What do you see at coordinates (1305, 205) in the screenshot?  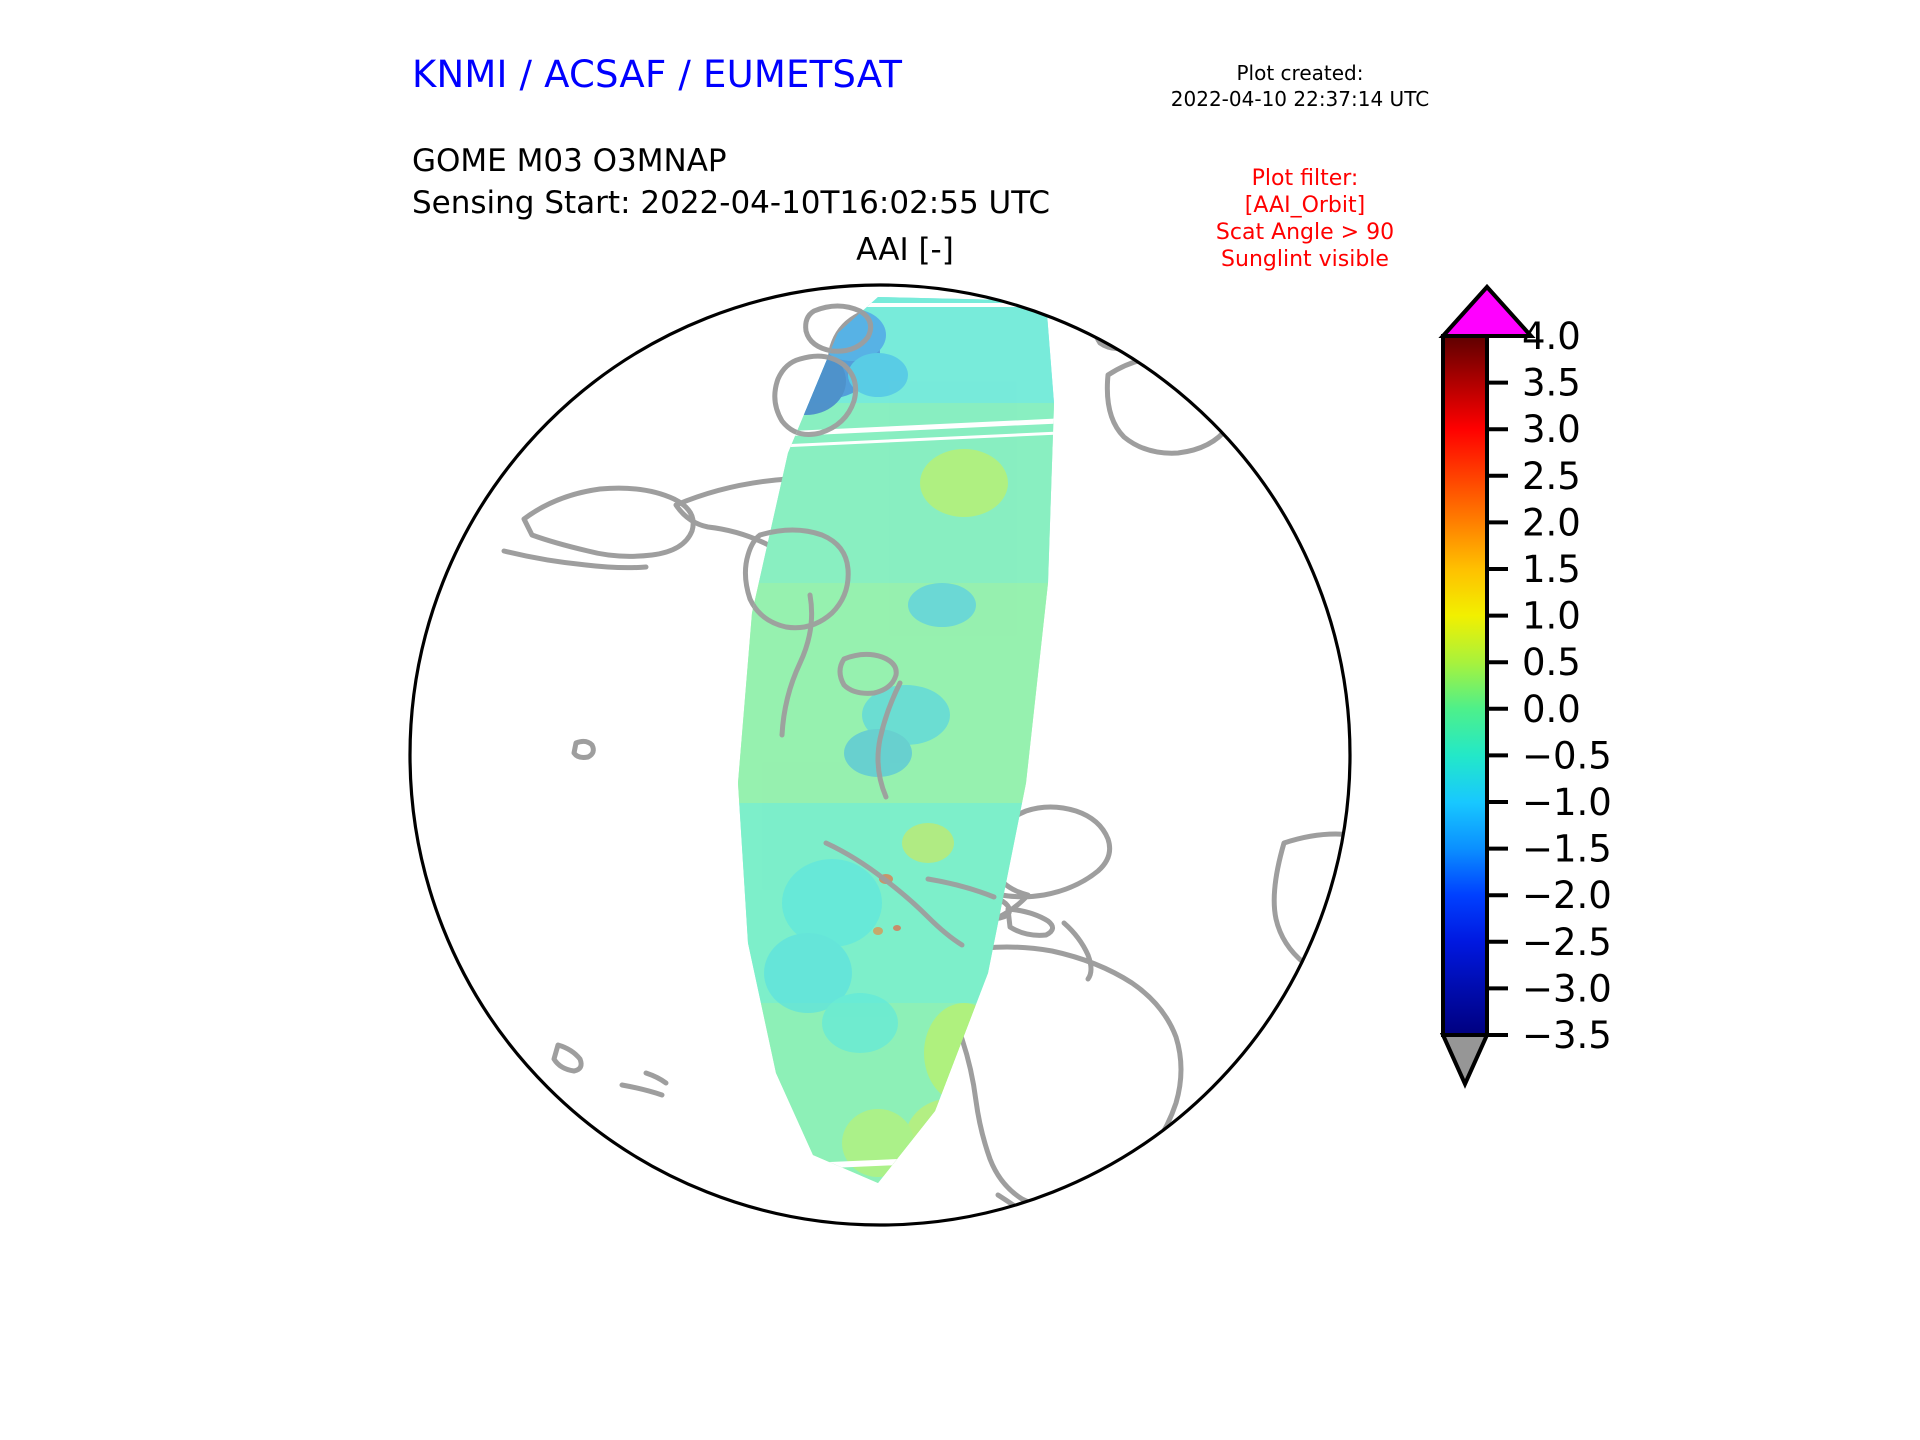 I see `plot-filter-line-1: [AAI_Orbit]` at bounding box center [1305, 205].